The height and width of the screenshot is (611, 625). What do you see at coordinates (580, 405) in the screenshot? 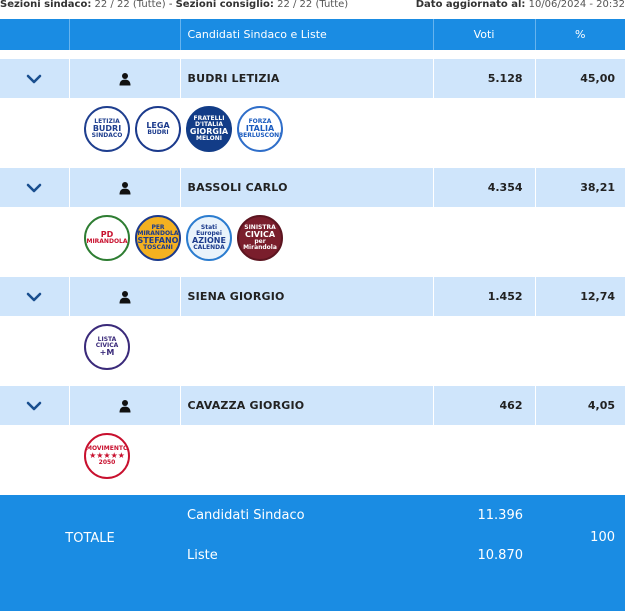
I see `candidate-percent: 4,05` at bounding box center [580, 405].